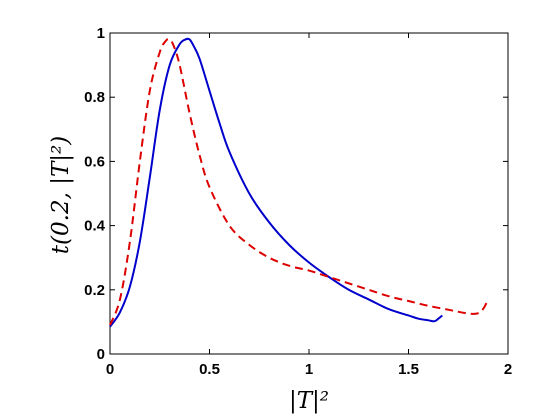 This screenshot has height=420, width=560. What do you see at coordinates (95, 226) in the screenshot?
I see `y-tick-label: 0.4` at bounding box center [95, 226].